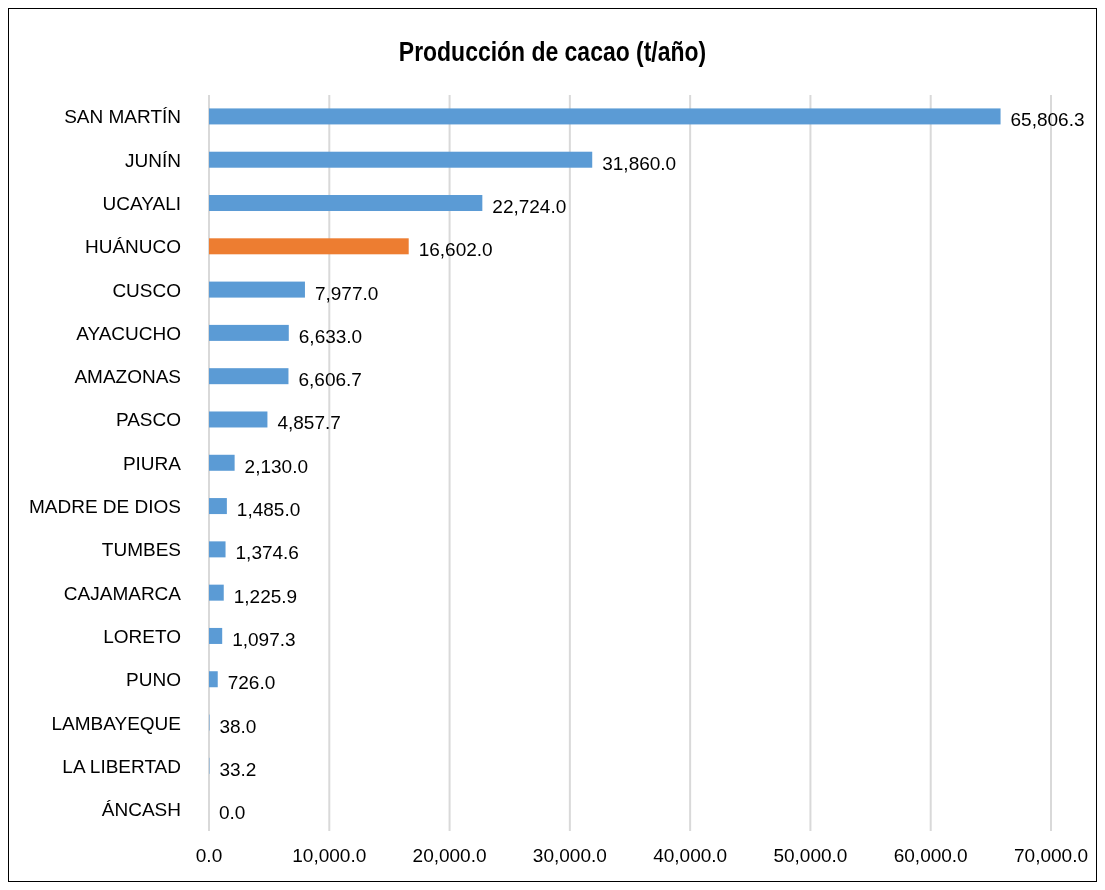 The width and height of the screenshot is (1105, 890). Describe the element at coordinates (122, 593) in the screenshot. I see `y-tick-label: CAJAMARCA` at that location.